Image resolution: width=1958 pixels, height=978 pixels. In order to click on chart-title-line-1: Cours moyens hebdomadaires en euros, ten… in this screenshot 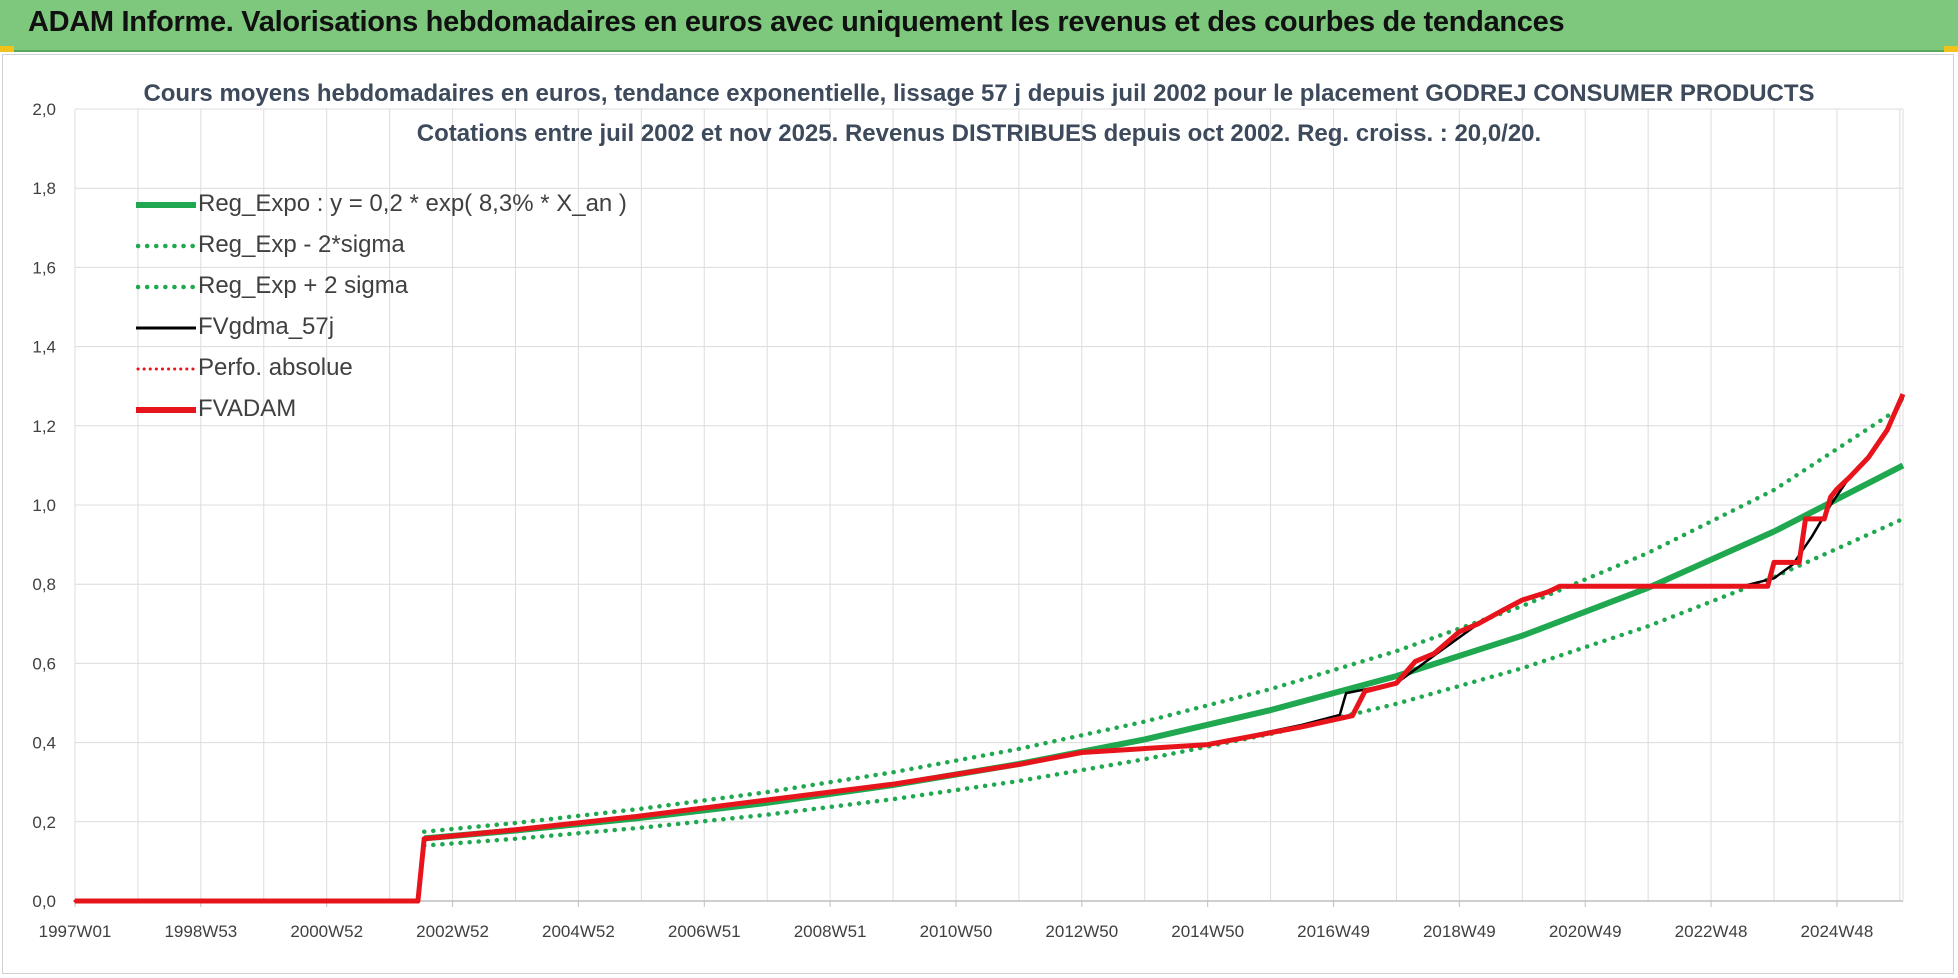, I will do `click(979, 93)`.